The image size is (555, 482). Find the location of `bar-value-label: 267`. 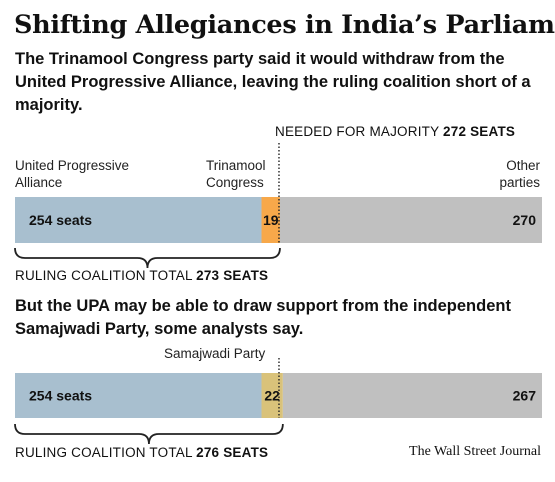

bar-value-label: 267 is located at coordinates (525, 396).